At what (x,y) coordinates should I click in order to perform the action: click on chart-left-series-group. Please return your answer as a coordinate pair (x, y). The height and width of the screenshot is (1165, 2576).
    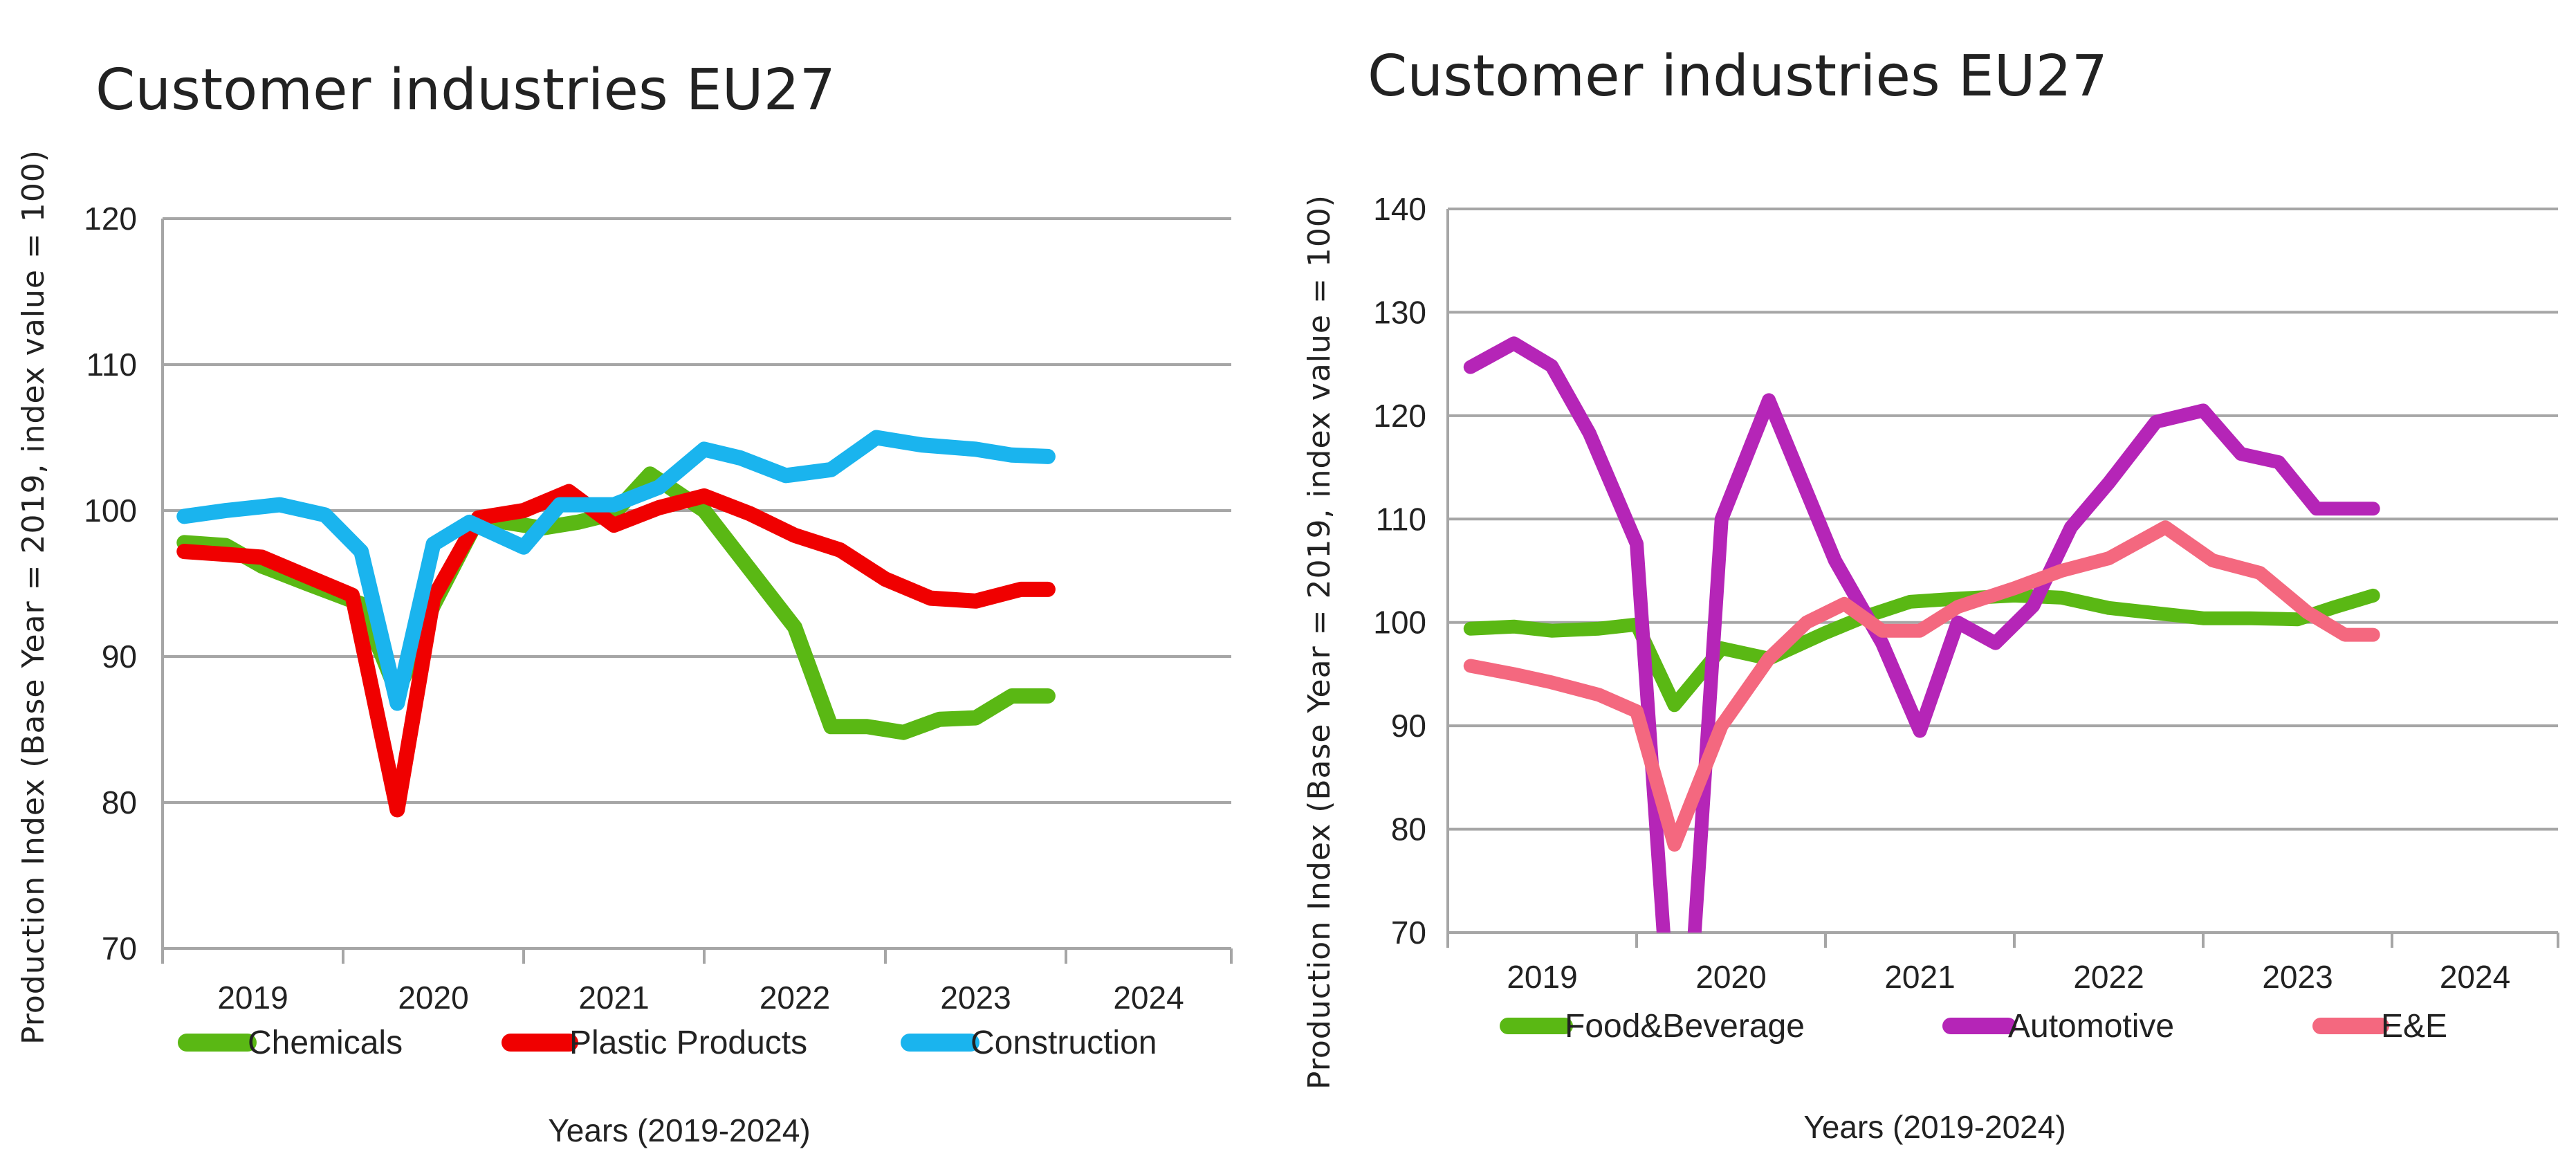
    Looking at the image, I should click on (616, 624).